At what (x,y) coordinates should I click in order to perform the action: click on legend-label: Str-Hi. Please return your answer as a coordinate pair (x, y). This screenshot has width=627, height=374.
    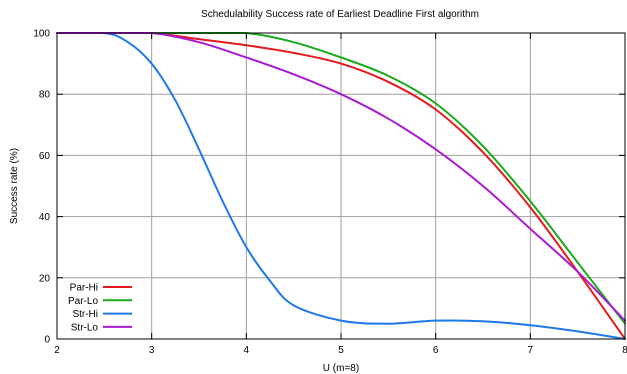
    Looking at the image, I should click on (85, 314).